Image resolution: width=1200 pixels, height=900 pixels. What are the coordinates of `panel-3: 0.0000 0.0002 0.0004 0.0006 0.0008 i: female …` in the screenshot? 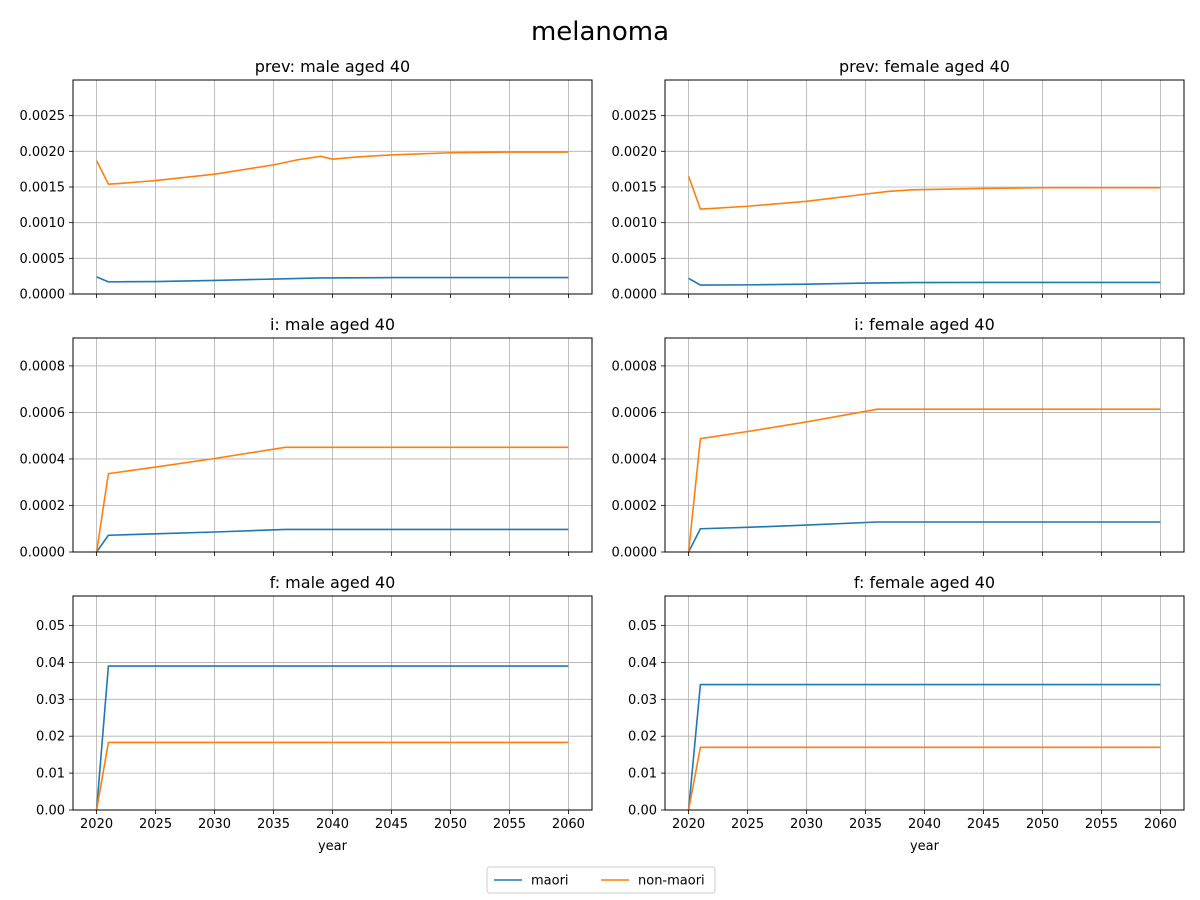 It's located at (898, 438).